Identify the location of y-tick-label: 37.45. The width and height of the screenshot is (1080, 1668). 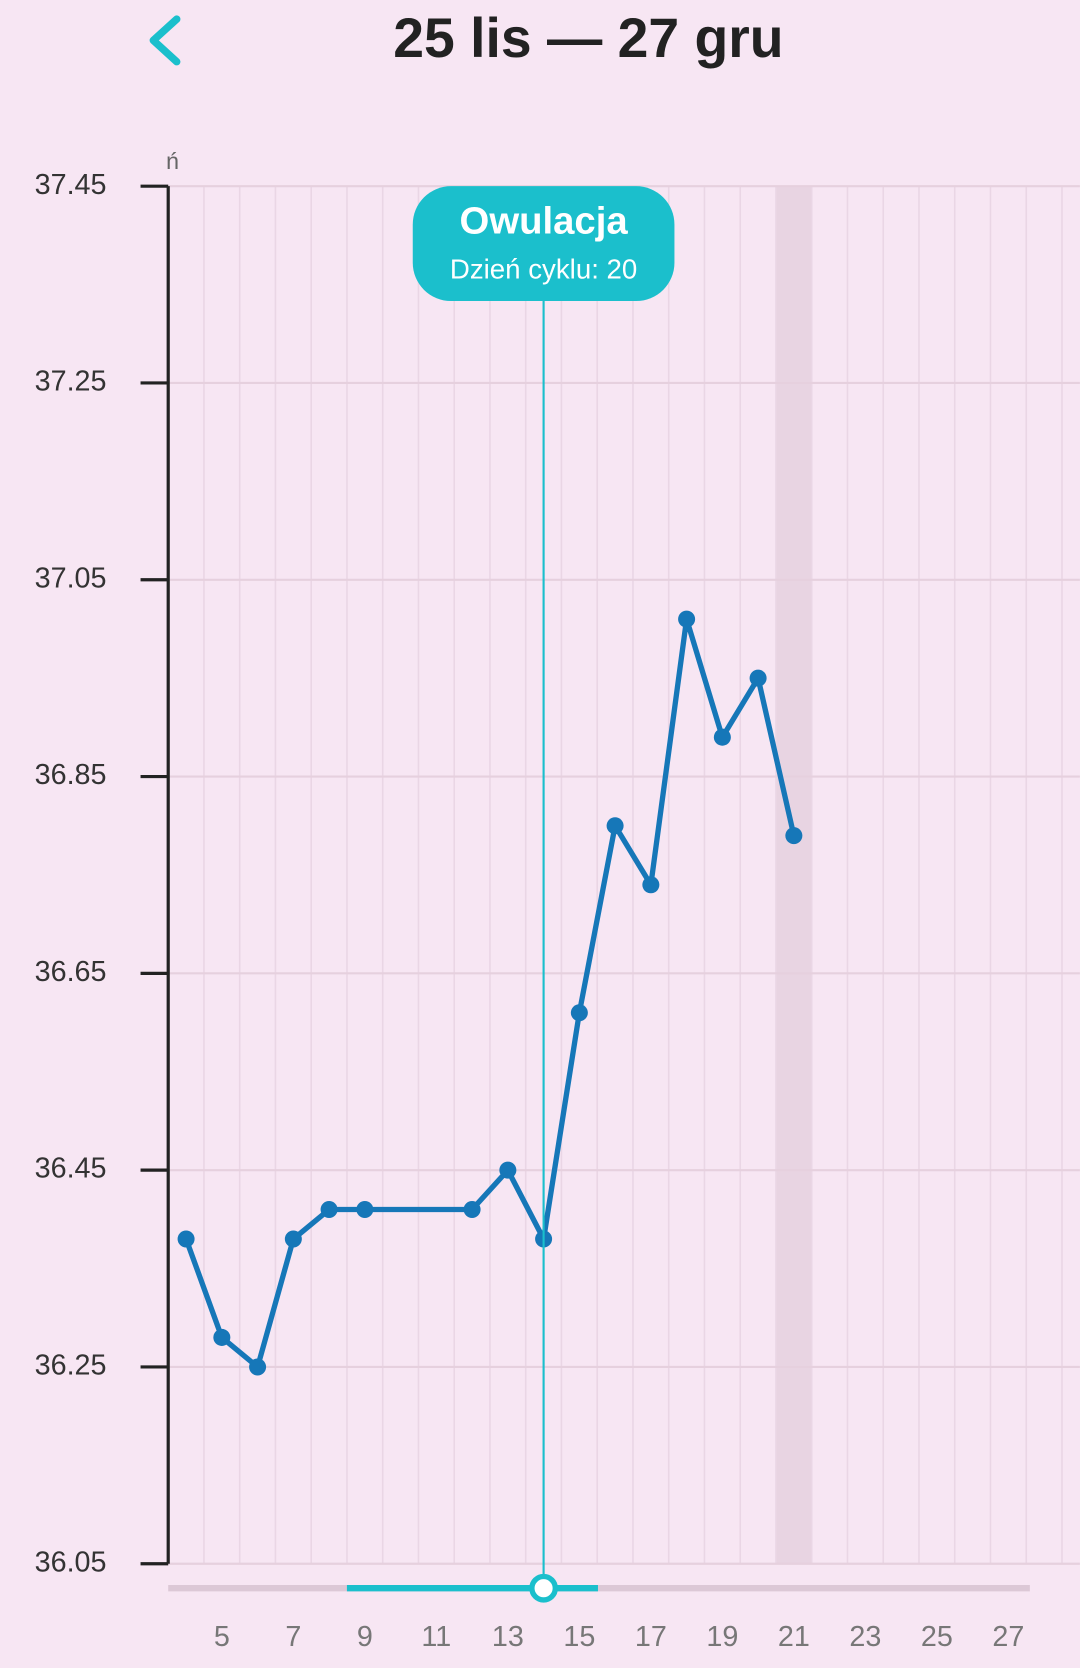
(71, 185).